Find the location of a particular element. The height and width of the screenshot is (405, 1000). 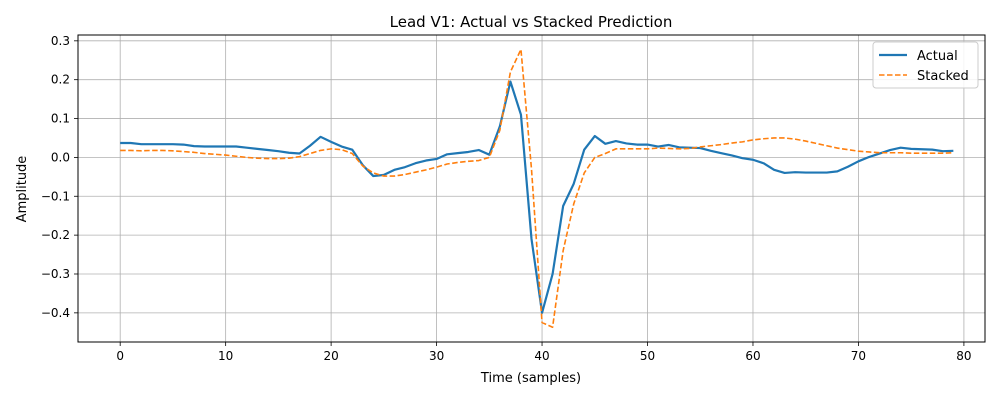

x-tick-label: 70 is located at coordinates (858, 356).